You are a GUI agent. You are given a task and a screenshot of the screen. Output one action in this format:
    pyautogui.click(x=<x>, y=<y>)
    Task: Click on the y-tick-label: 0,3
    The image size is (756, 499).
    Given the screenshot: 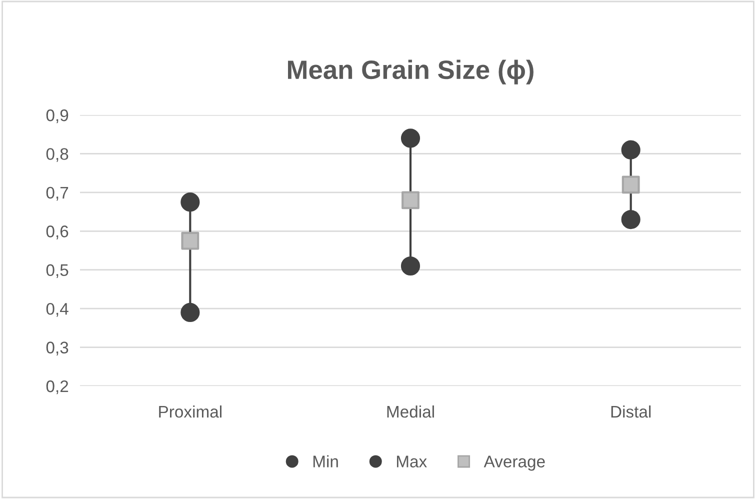 What is the action you would take?
    pyautogui.click(x=57, y=349)
    